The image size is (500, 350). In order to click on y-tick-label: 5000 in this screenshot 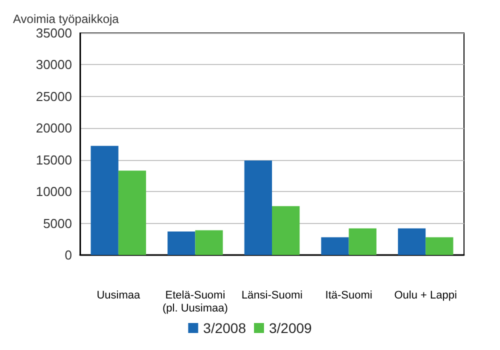, I will do `click(57, 223)`.